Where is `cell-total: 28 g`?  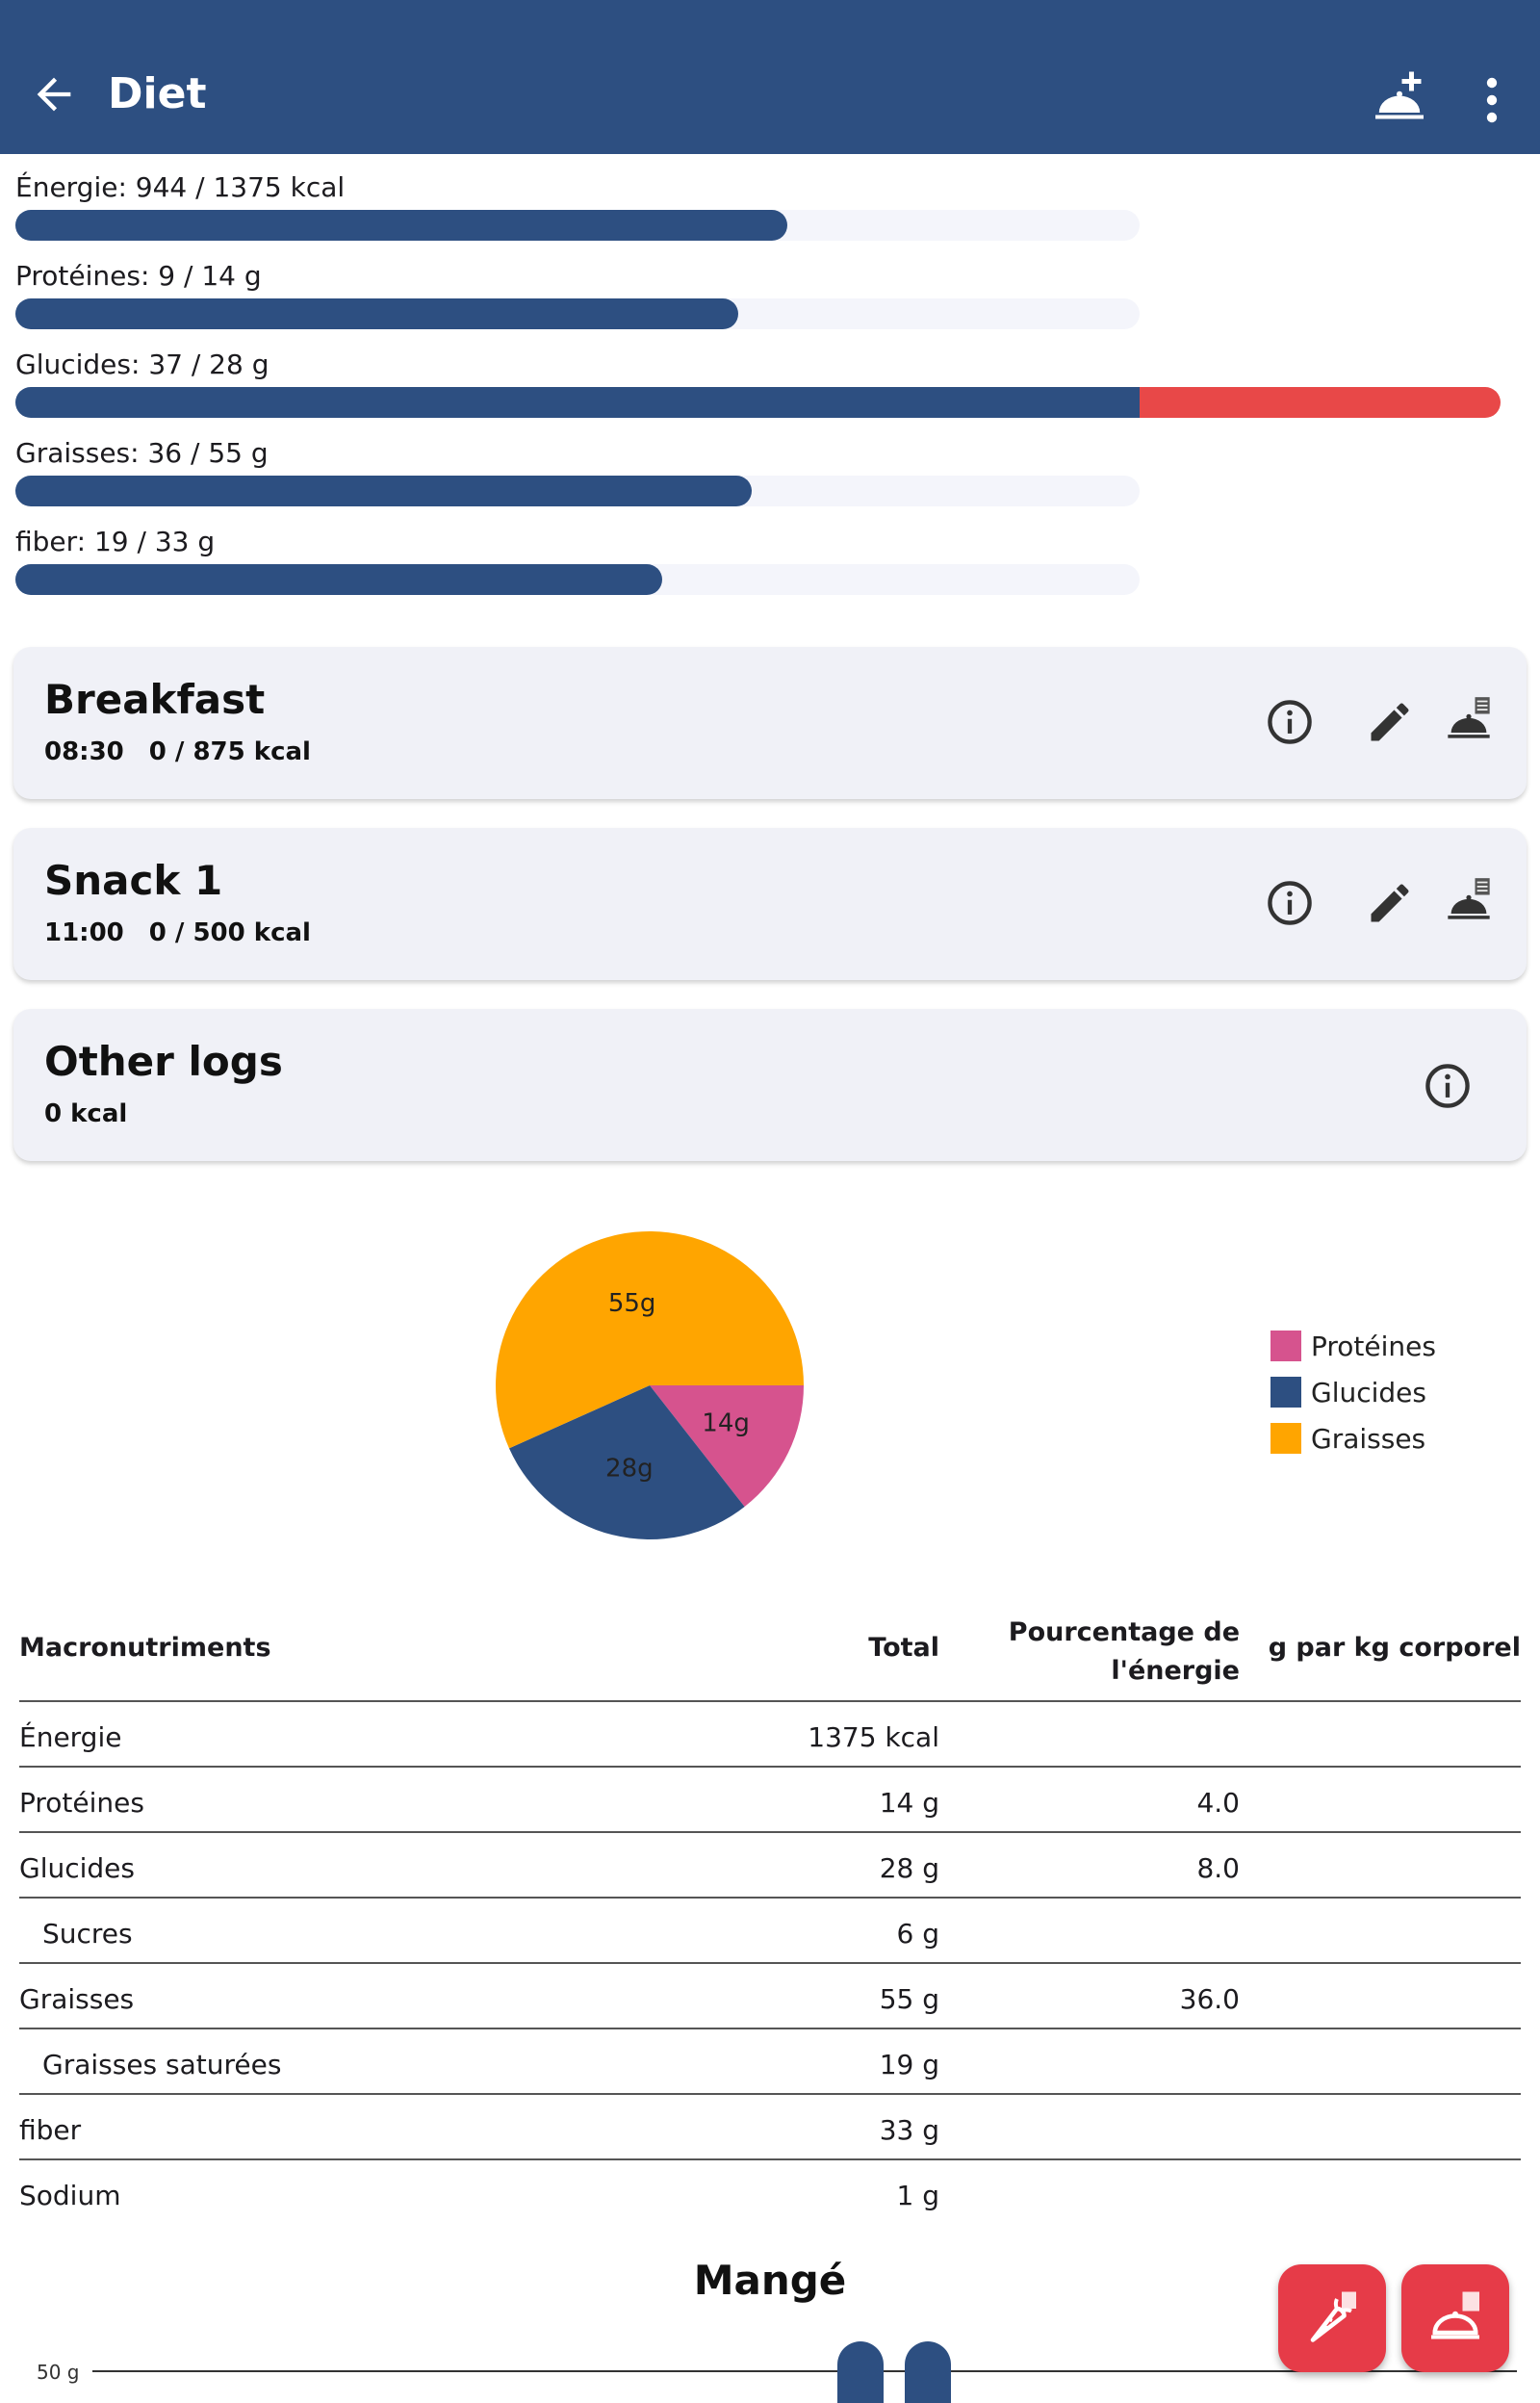 cell-total: 28 g is located at coordinates (909, 1868).